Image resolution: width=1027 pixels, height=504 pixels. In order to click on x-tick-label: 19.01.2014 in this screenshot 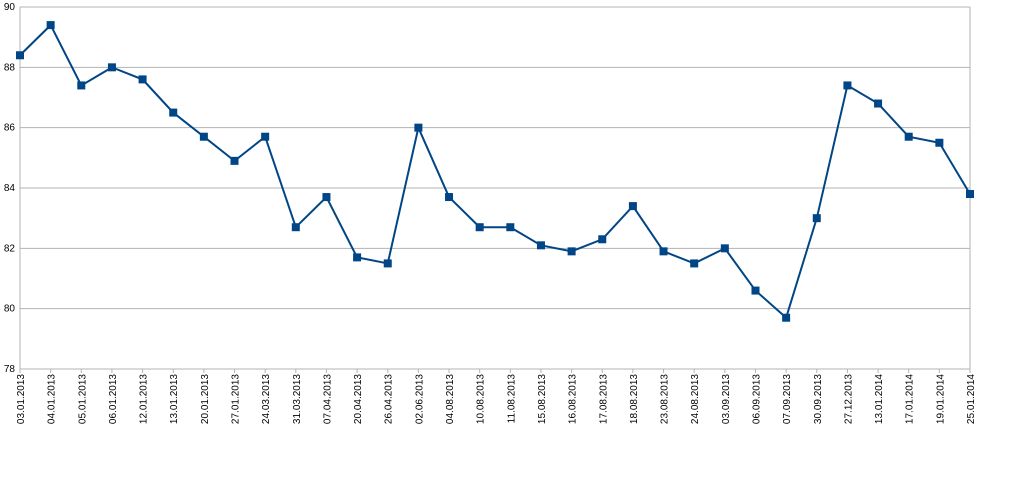, I will do `click(940, 399)`.